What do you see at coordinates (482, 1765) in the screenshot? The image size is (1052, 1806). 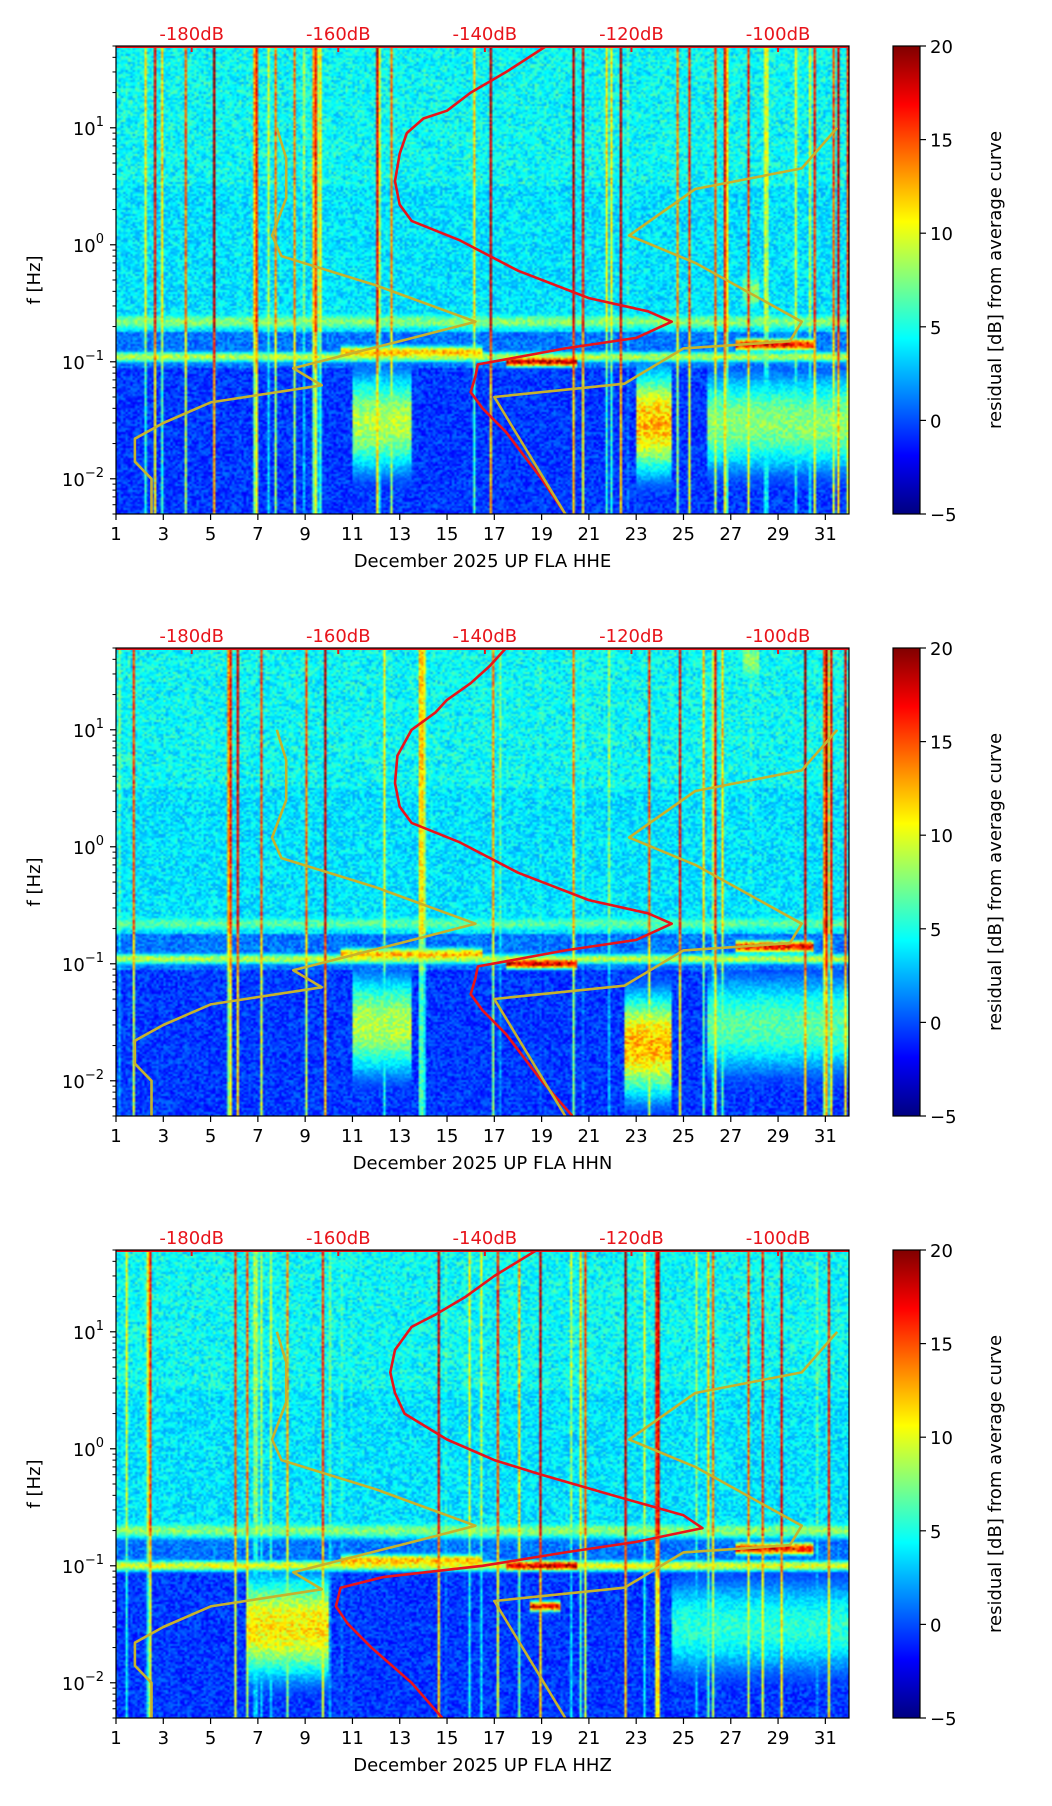 I see `x-axis-label: December 2025 UP FLA HHZ` at bounding box center [482, 1765].